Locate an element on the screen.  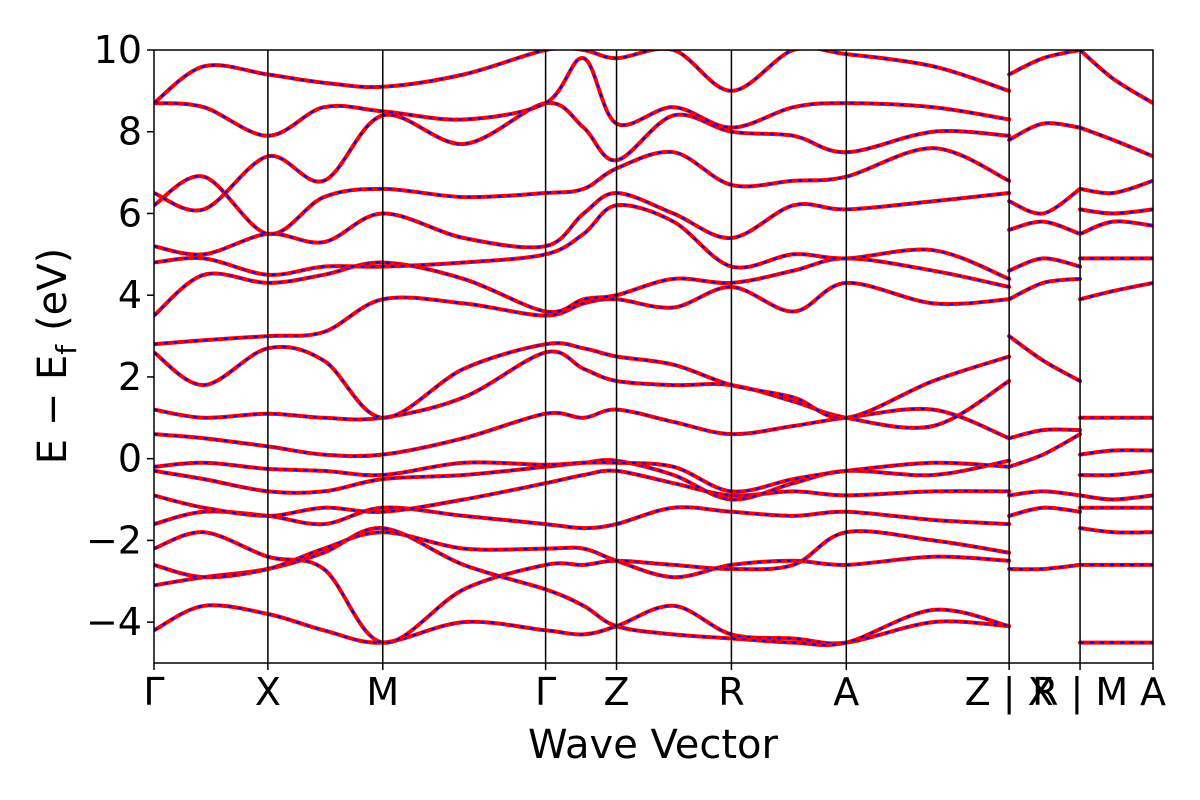
x-tick-label-8: R | M is located at coordinates (1080, 692).